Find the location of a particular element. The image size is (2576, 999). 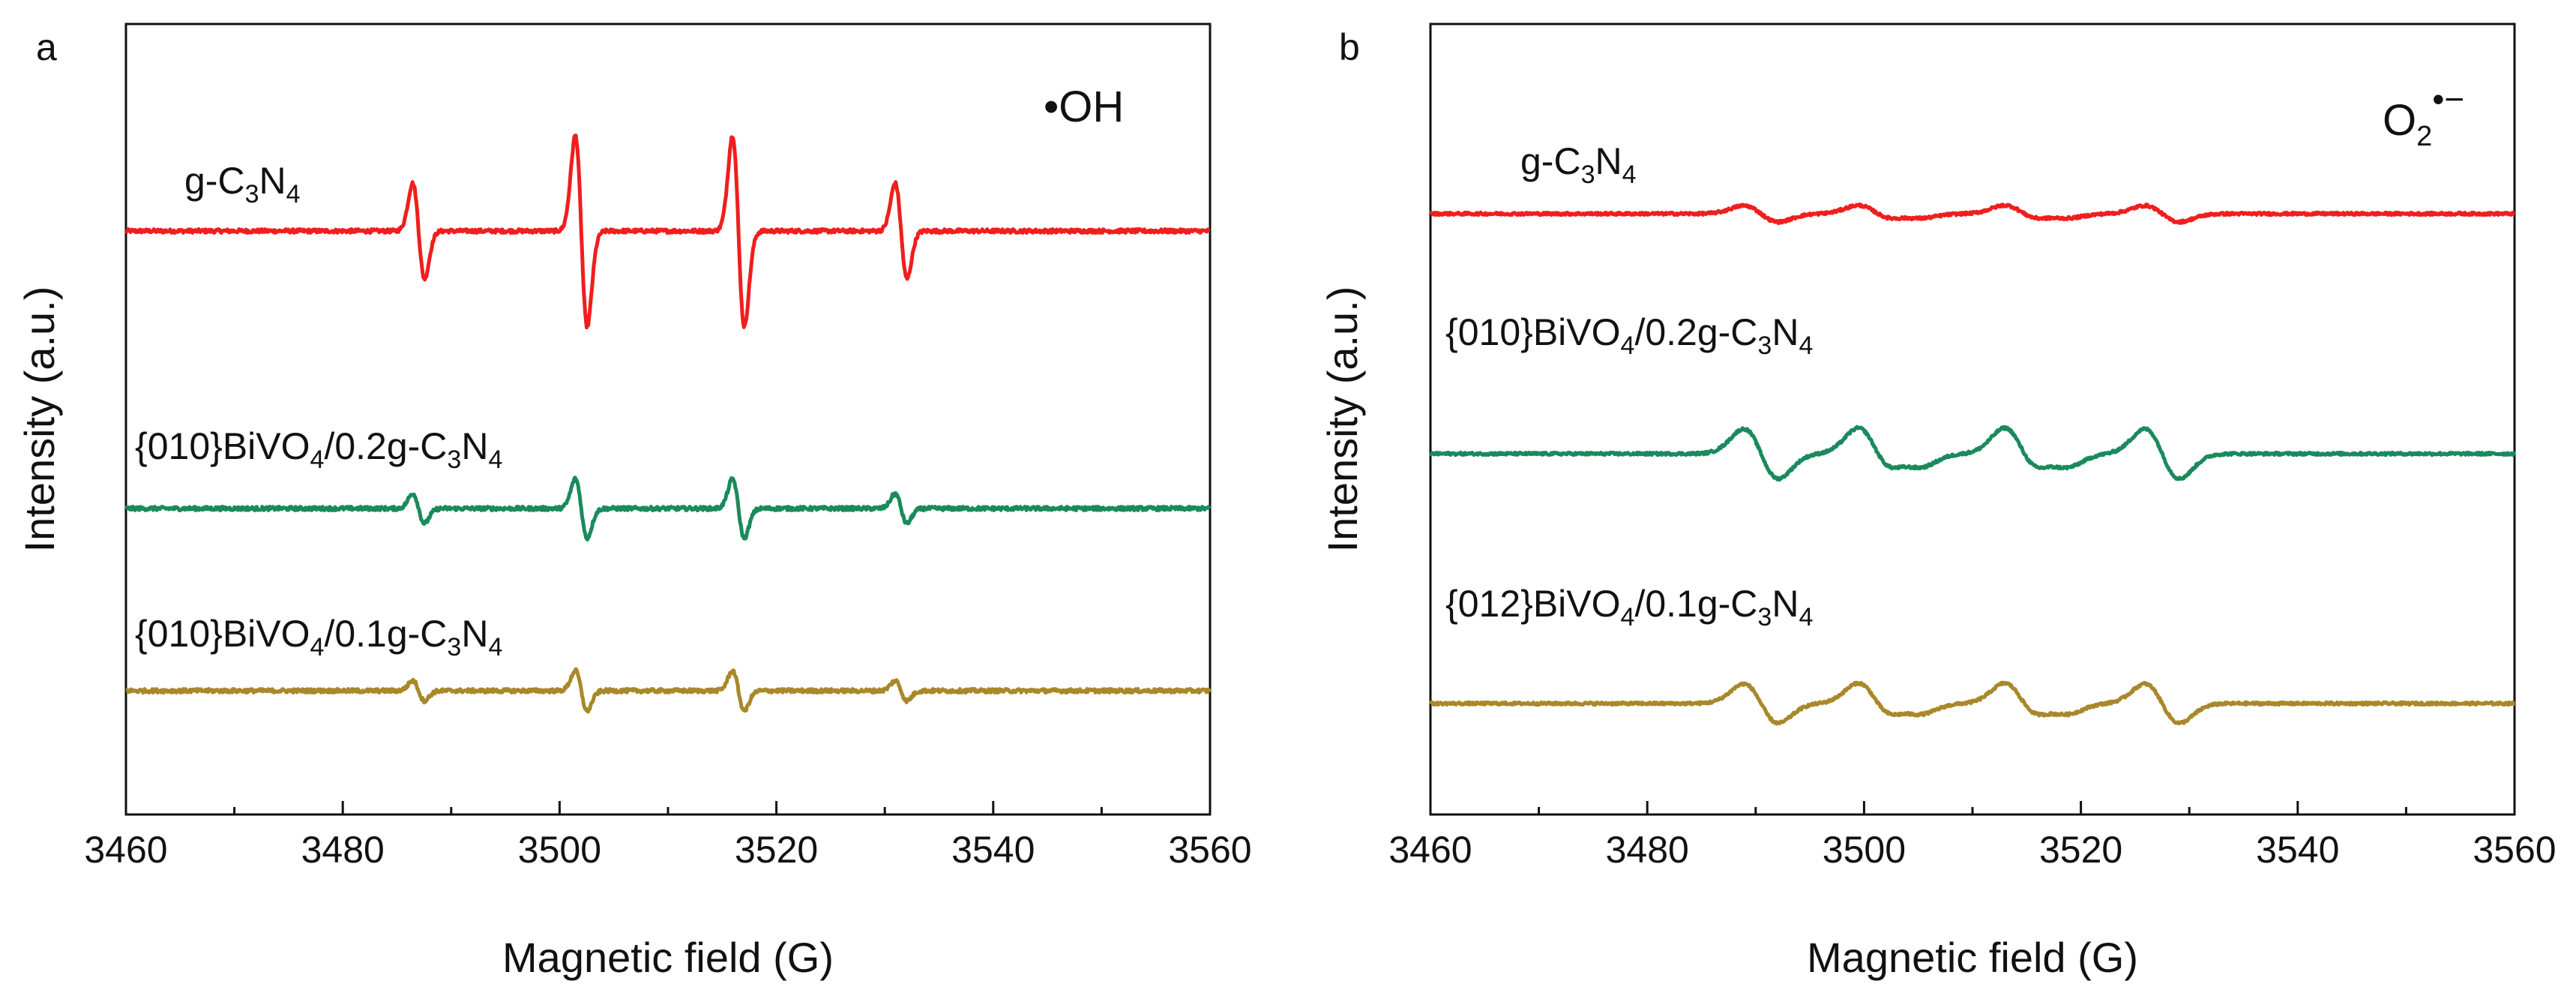

panel-a-species-label: •OH is located at coordinates (1084, 106).